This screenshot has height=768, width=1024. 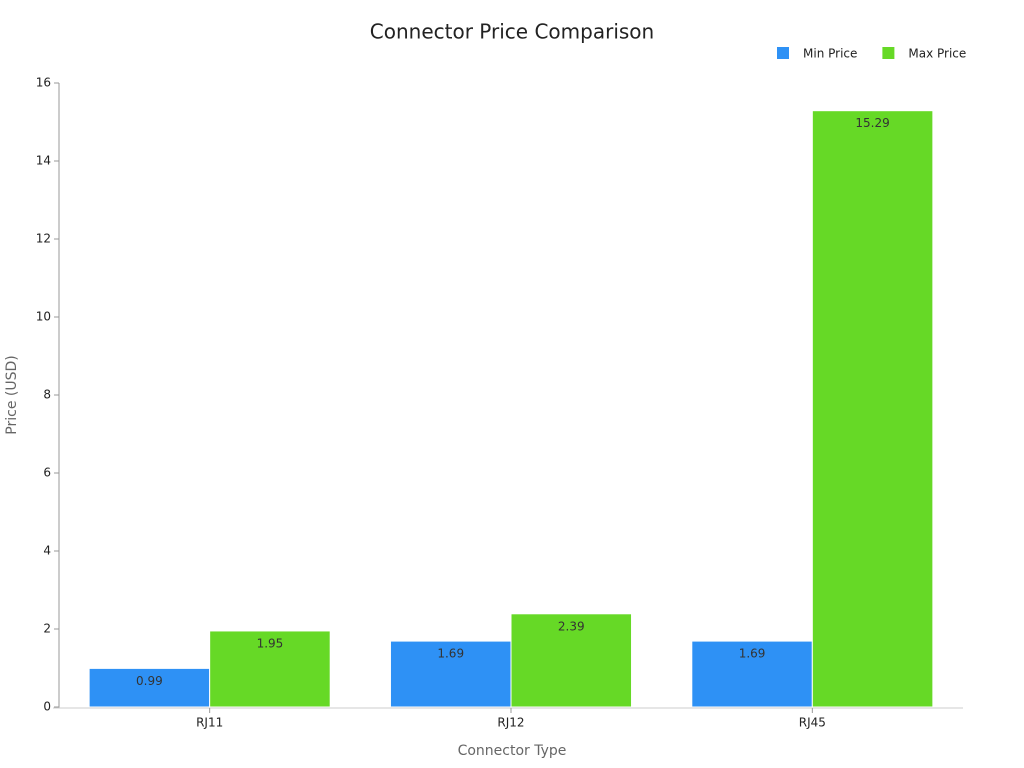 What do you see at coordinates (43, 83) in the screenshot?
I see `y-tick-label: 16` at bounding box center [43, 83].